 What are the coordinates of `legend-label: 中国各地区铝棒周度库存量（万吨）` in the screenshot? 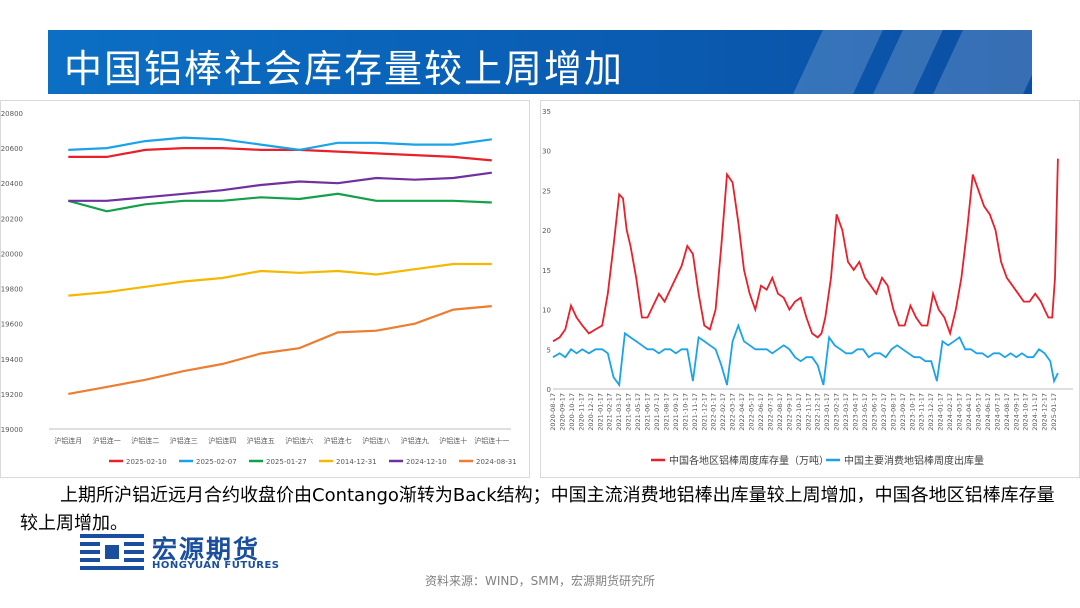 It's located at (749, 460).